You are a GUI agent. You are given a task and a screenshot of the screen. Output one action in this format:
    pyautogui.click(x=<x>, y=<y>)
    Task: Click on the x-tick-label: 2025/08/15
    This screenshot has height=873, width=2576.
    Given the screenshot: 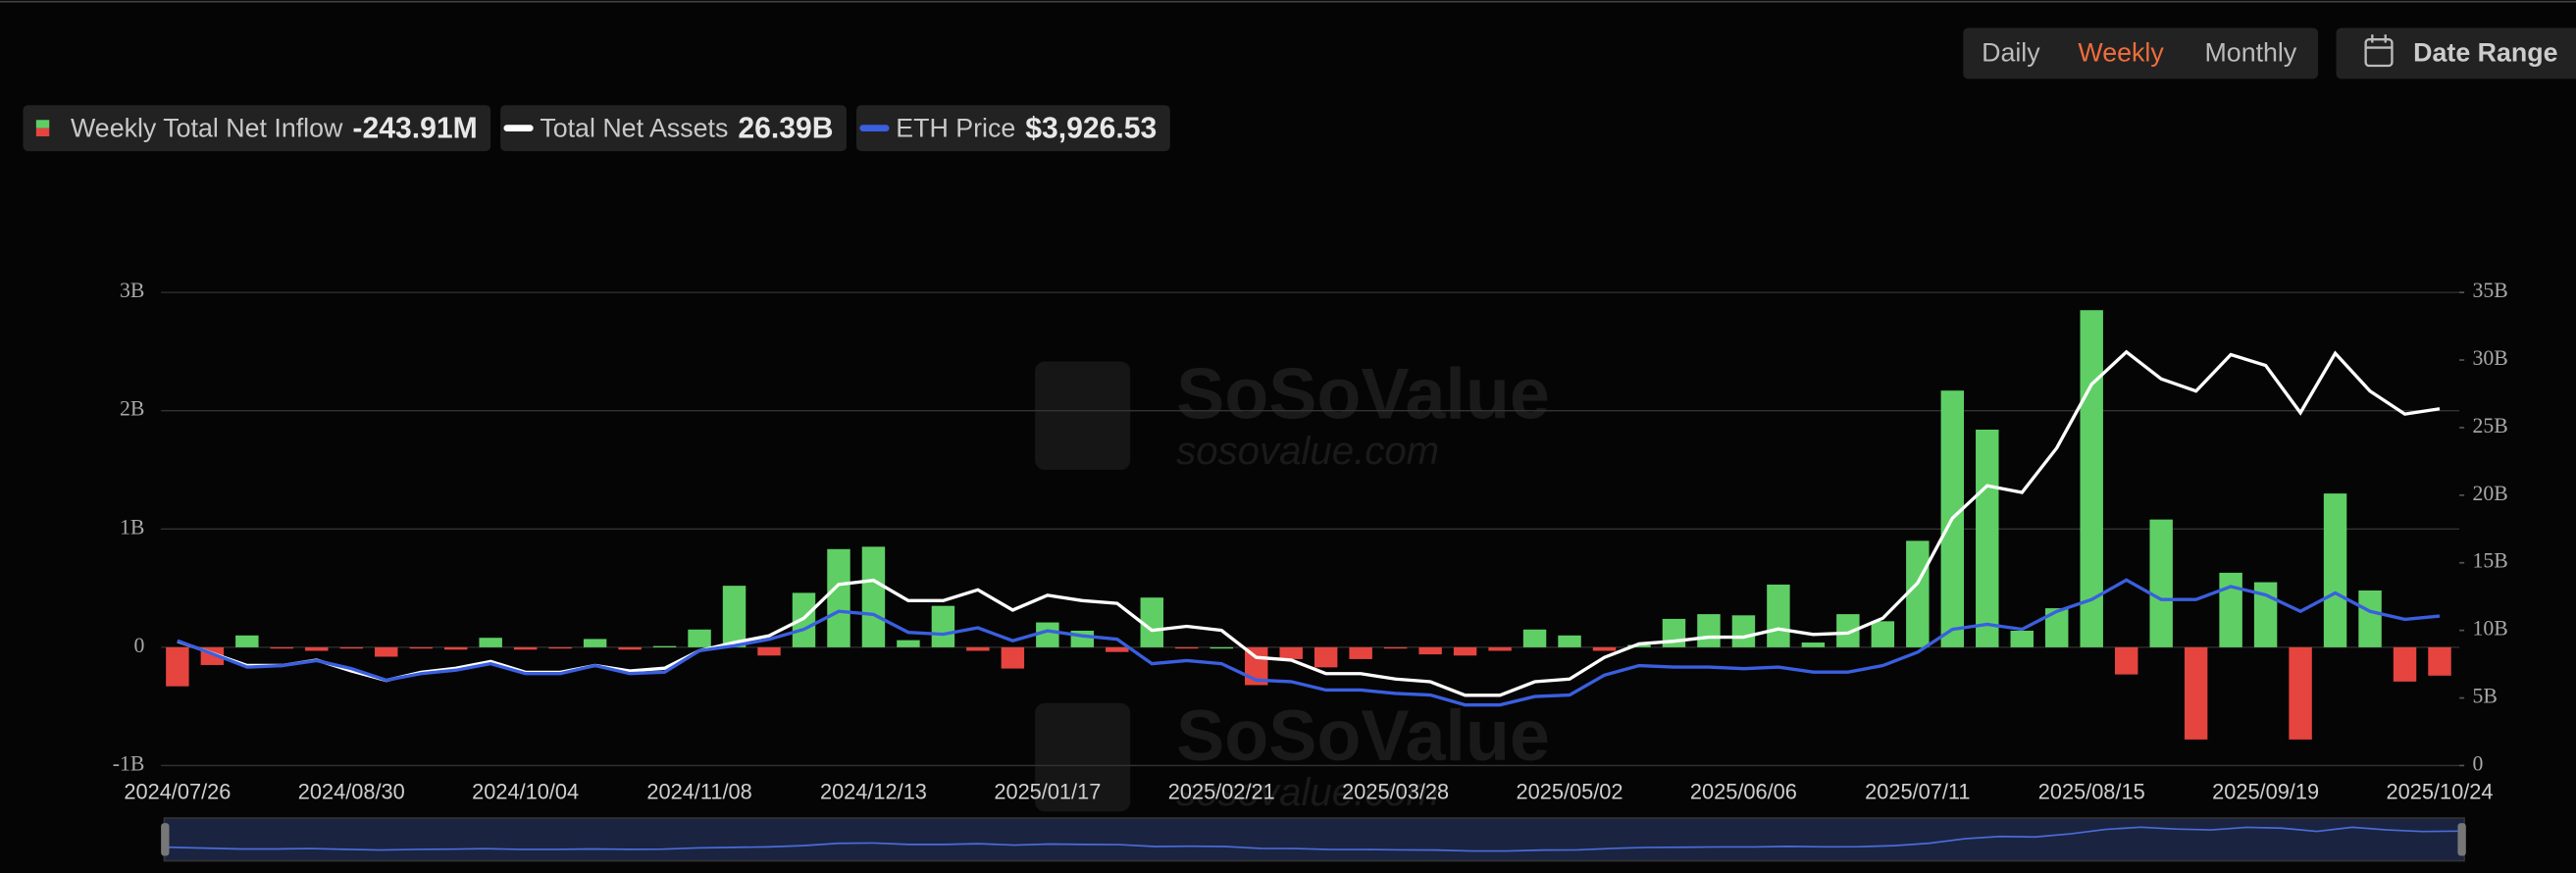 What is the action you would take?
    pyautogui.click(x=2091, y=792)
    